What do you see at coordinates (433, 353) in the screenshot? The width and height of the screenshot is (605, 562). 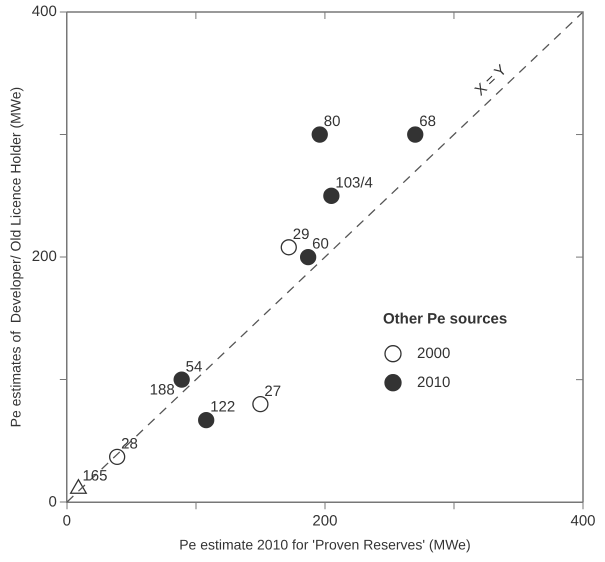 I see `legend-label: 2000` at bounding box center [433, 353].